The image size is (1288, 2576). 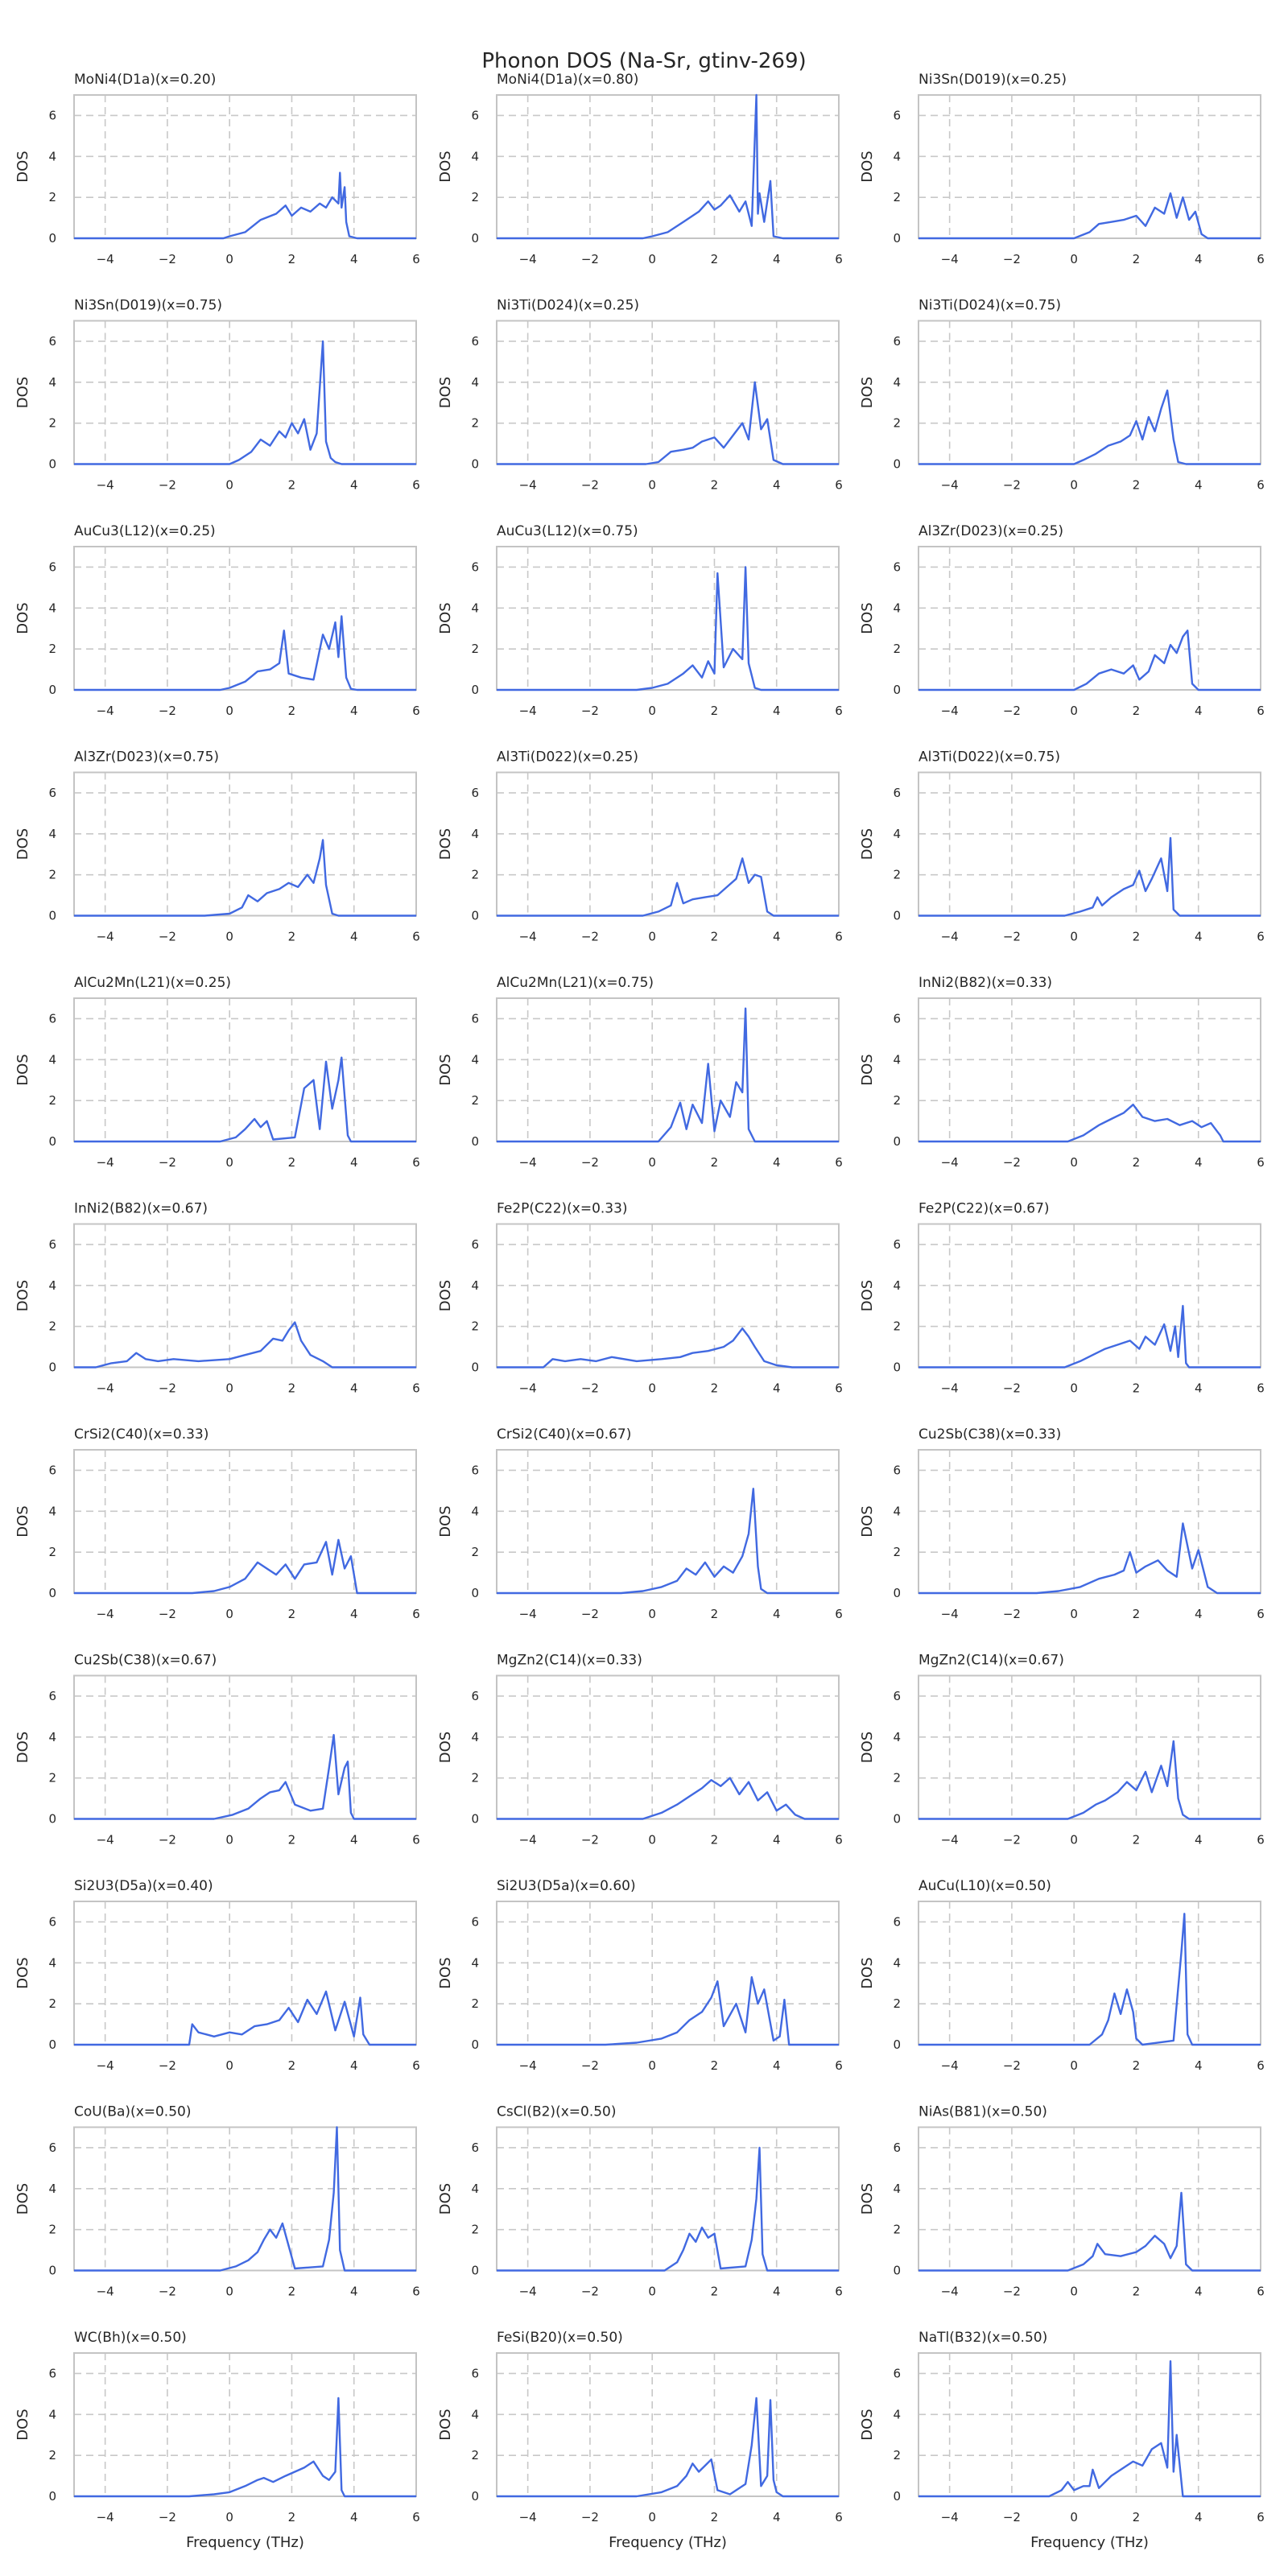 What do you see at coordinates (1062, 1750) in the screenshot?
I see `subplot: MgZn2(C14)(x=0.67) −4 −2 0 2 4 6 0 2 4 6 DOS` at bounding box center [1062, 1750].